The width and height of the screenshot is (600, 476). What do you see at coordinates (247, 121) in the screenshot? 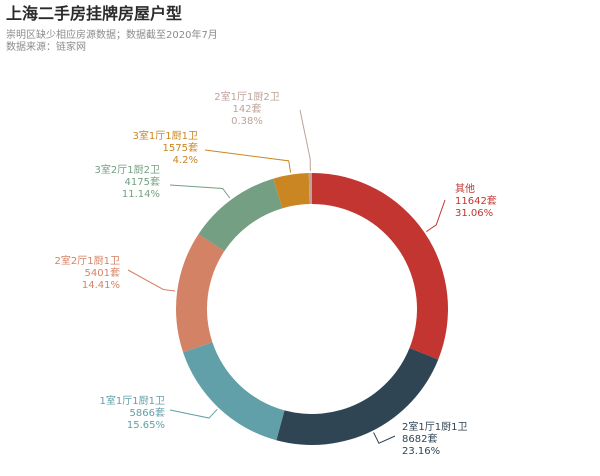
I see `slice-label-6-percent: 0.38%` at bounding box center [247, 121].